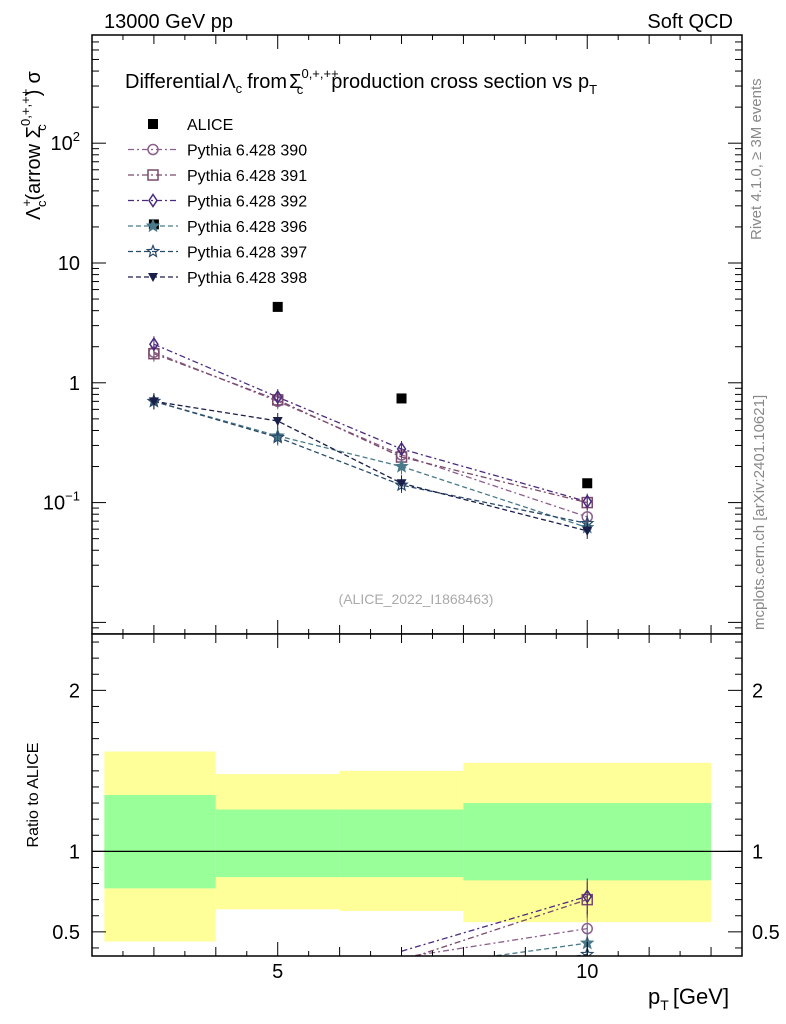 Image resolution: width=786 pixels, height=1024 pixels. What do you see at coordinates (210, 125) in the screenshot?
I see `legend-label-0: ALICE` at bounding box center [210, 125].